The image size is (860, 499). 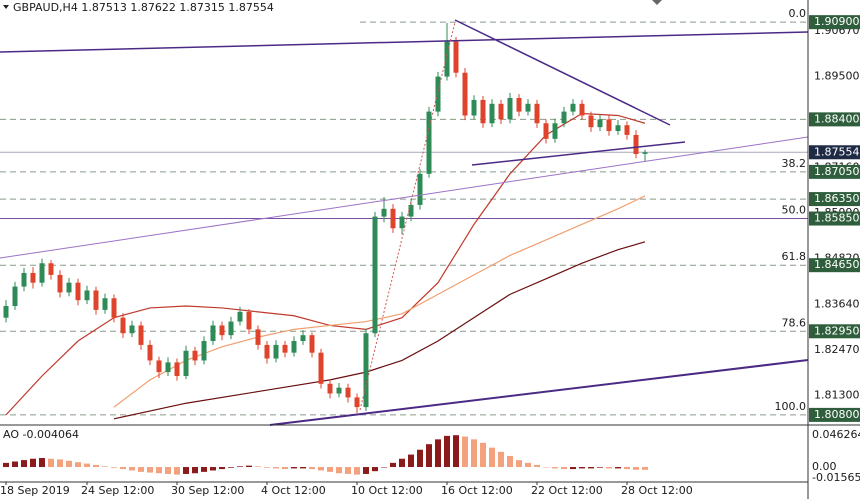 What do you see at coordinates (837, 349) in the screenshot?
I see `y-tick-label: 1.82470` at bounding box center [837, 349].